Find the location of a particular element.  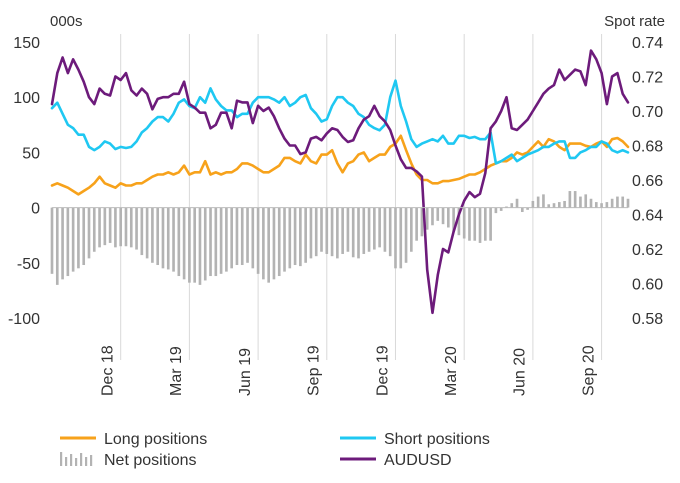

x-tick-label: Dec 18 is located at coordinates (107, 370).